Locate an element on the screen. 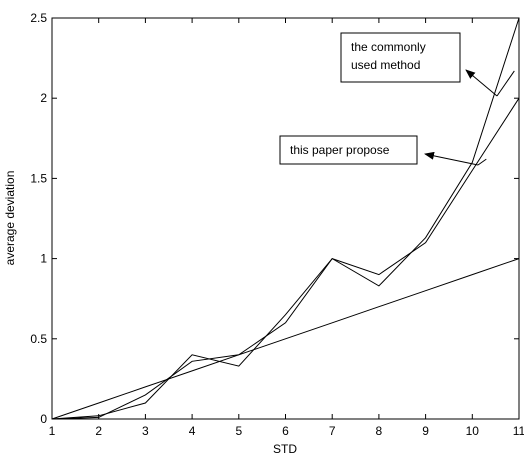 This screenshot has width=524, height=459. annotation-paper: this paper propose is located at coordinates (383, 150).